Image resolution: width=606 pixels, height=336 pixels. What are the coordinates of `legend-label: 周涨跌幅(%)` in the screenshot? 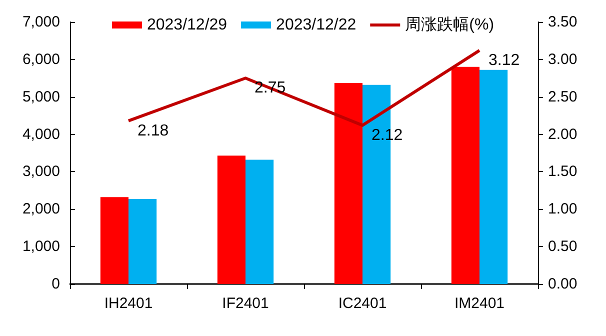 It's located at (449, 25).